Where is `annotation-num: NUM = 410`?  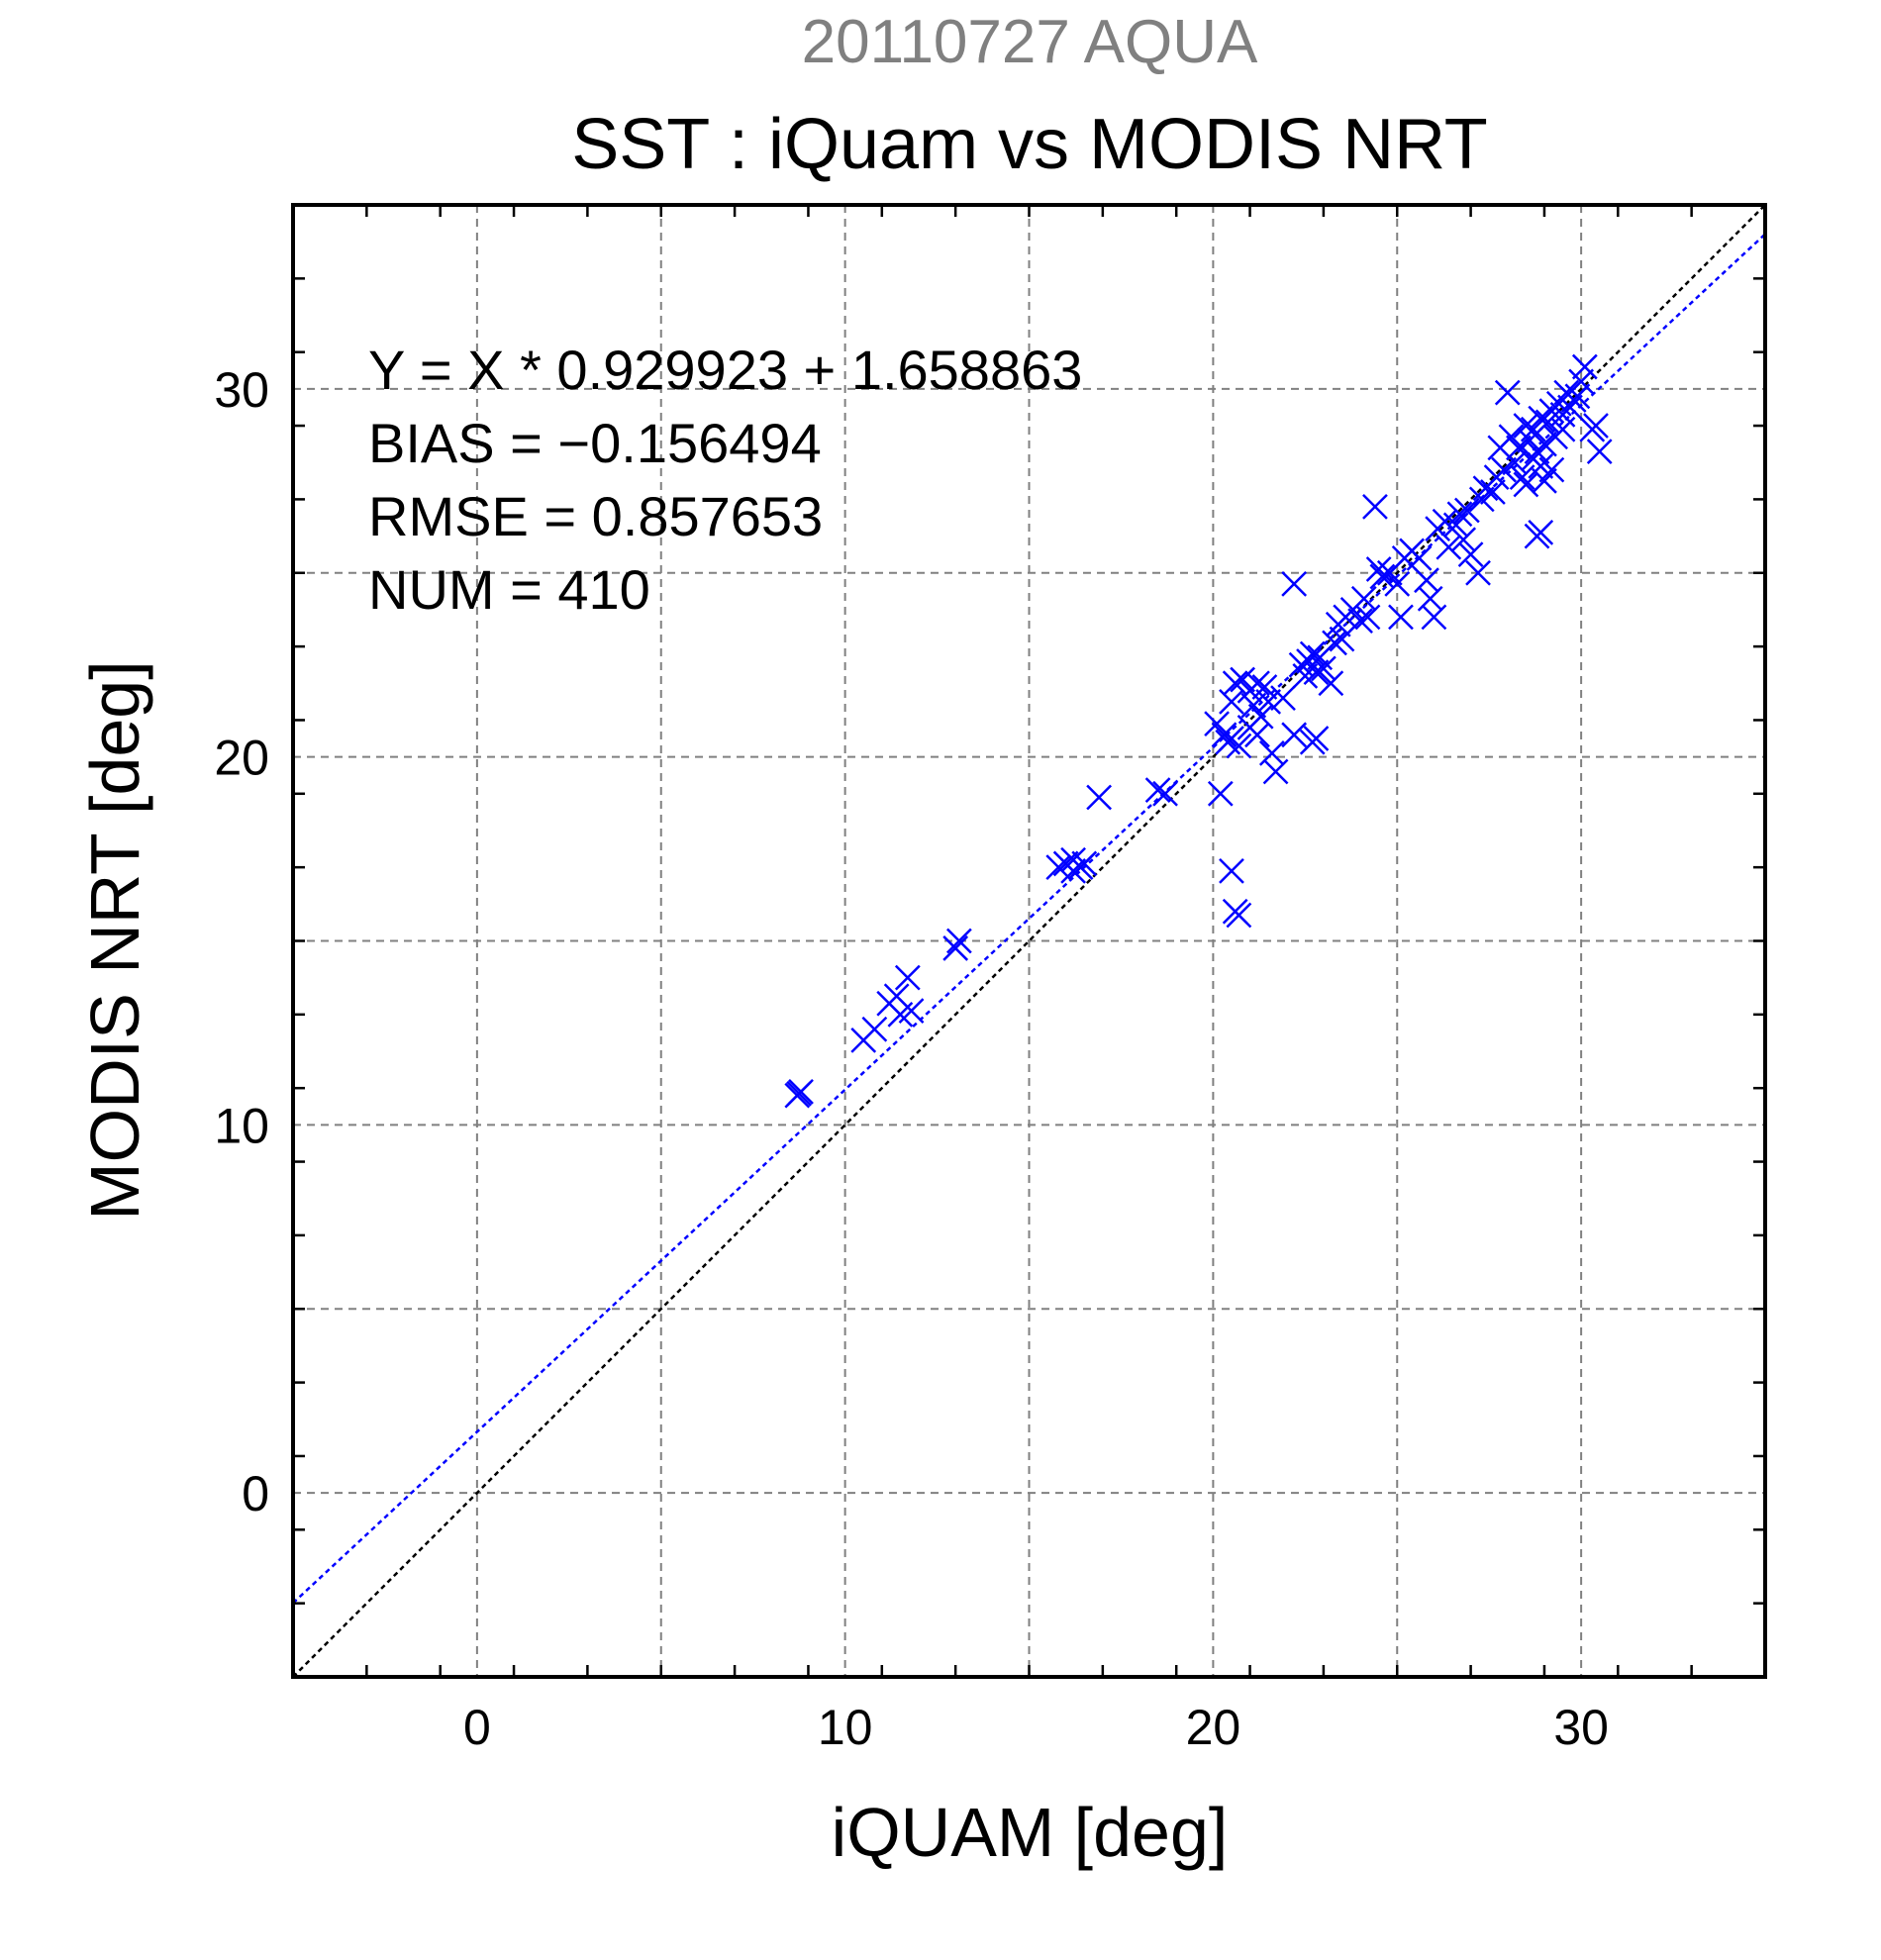 annotation-num: NUM = 410 is located at coordinates (509, 589).